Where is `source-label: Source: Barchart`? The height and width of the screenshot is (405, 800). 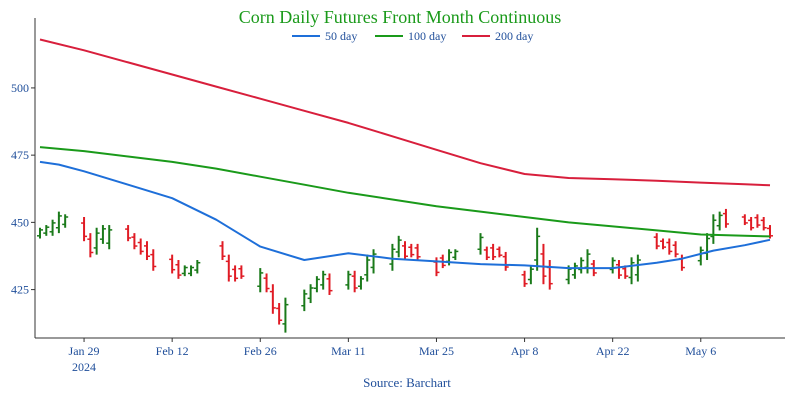 source-label: Source: Barchart is located at coordinates (407, 382).